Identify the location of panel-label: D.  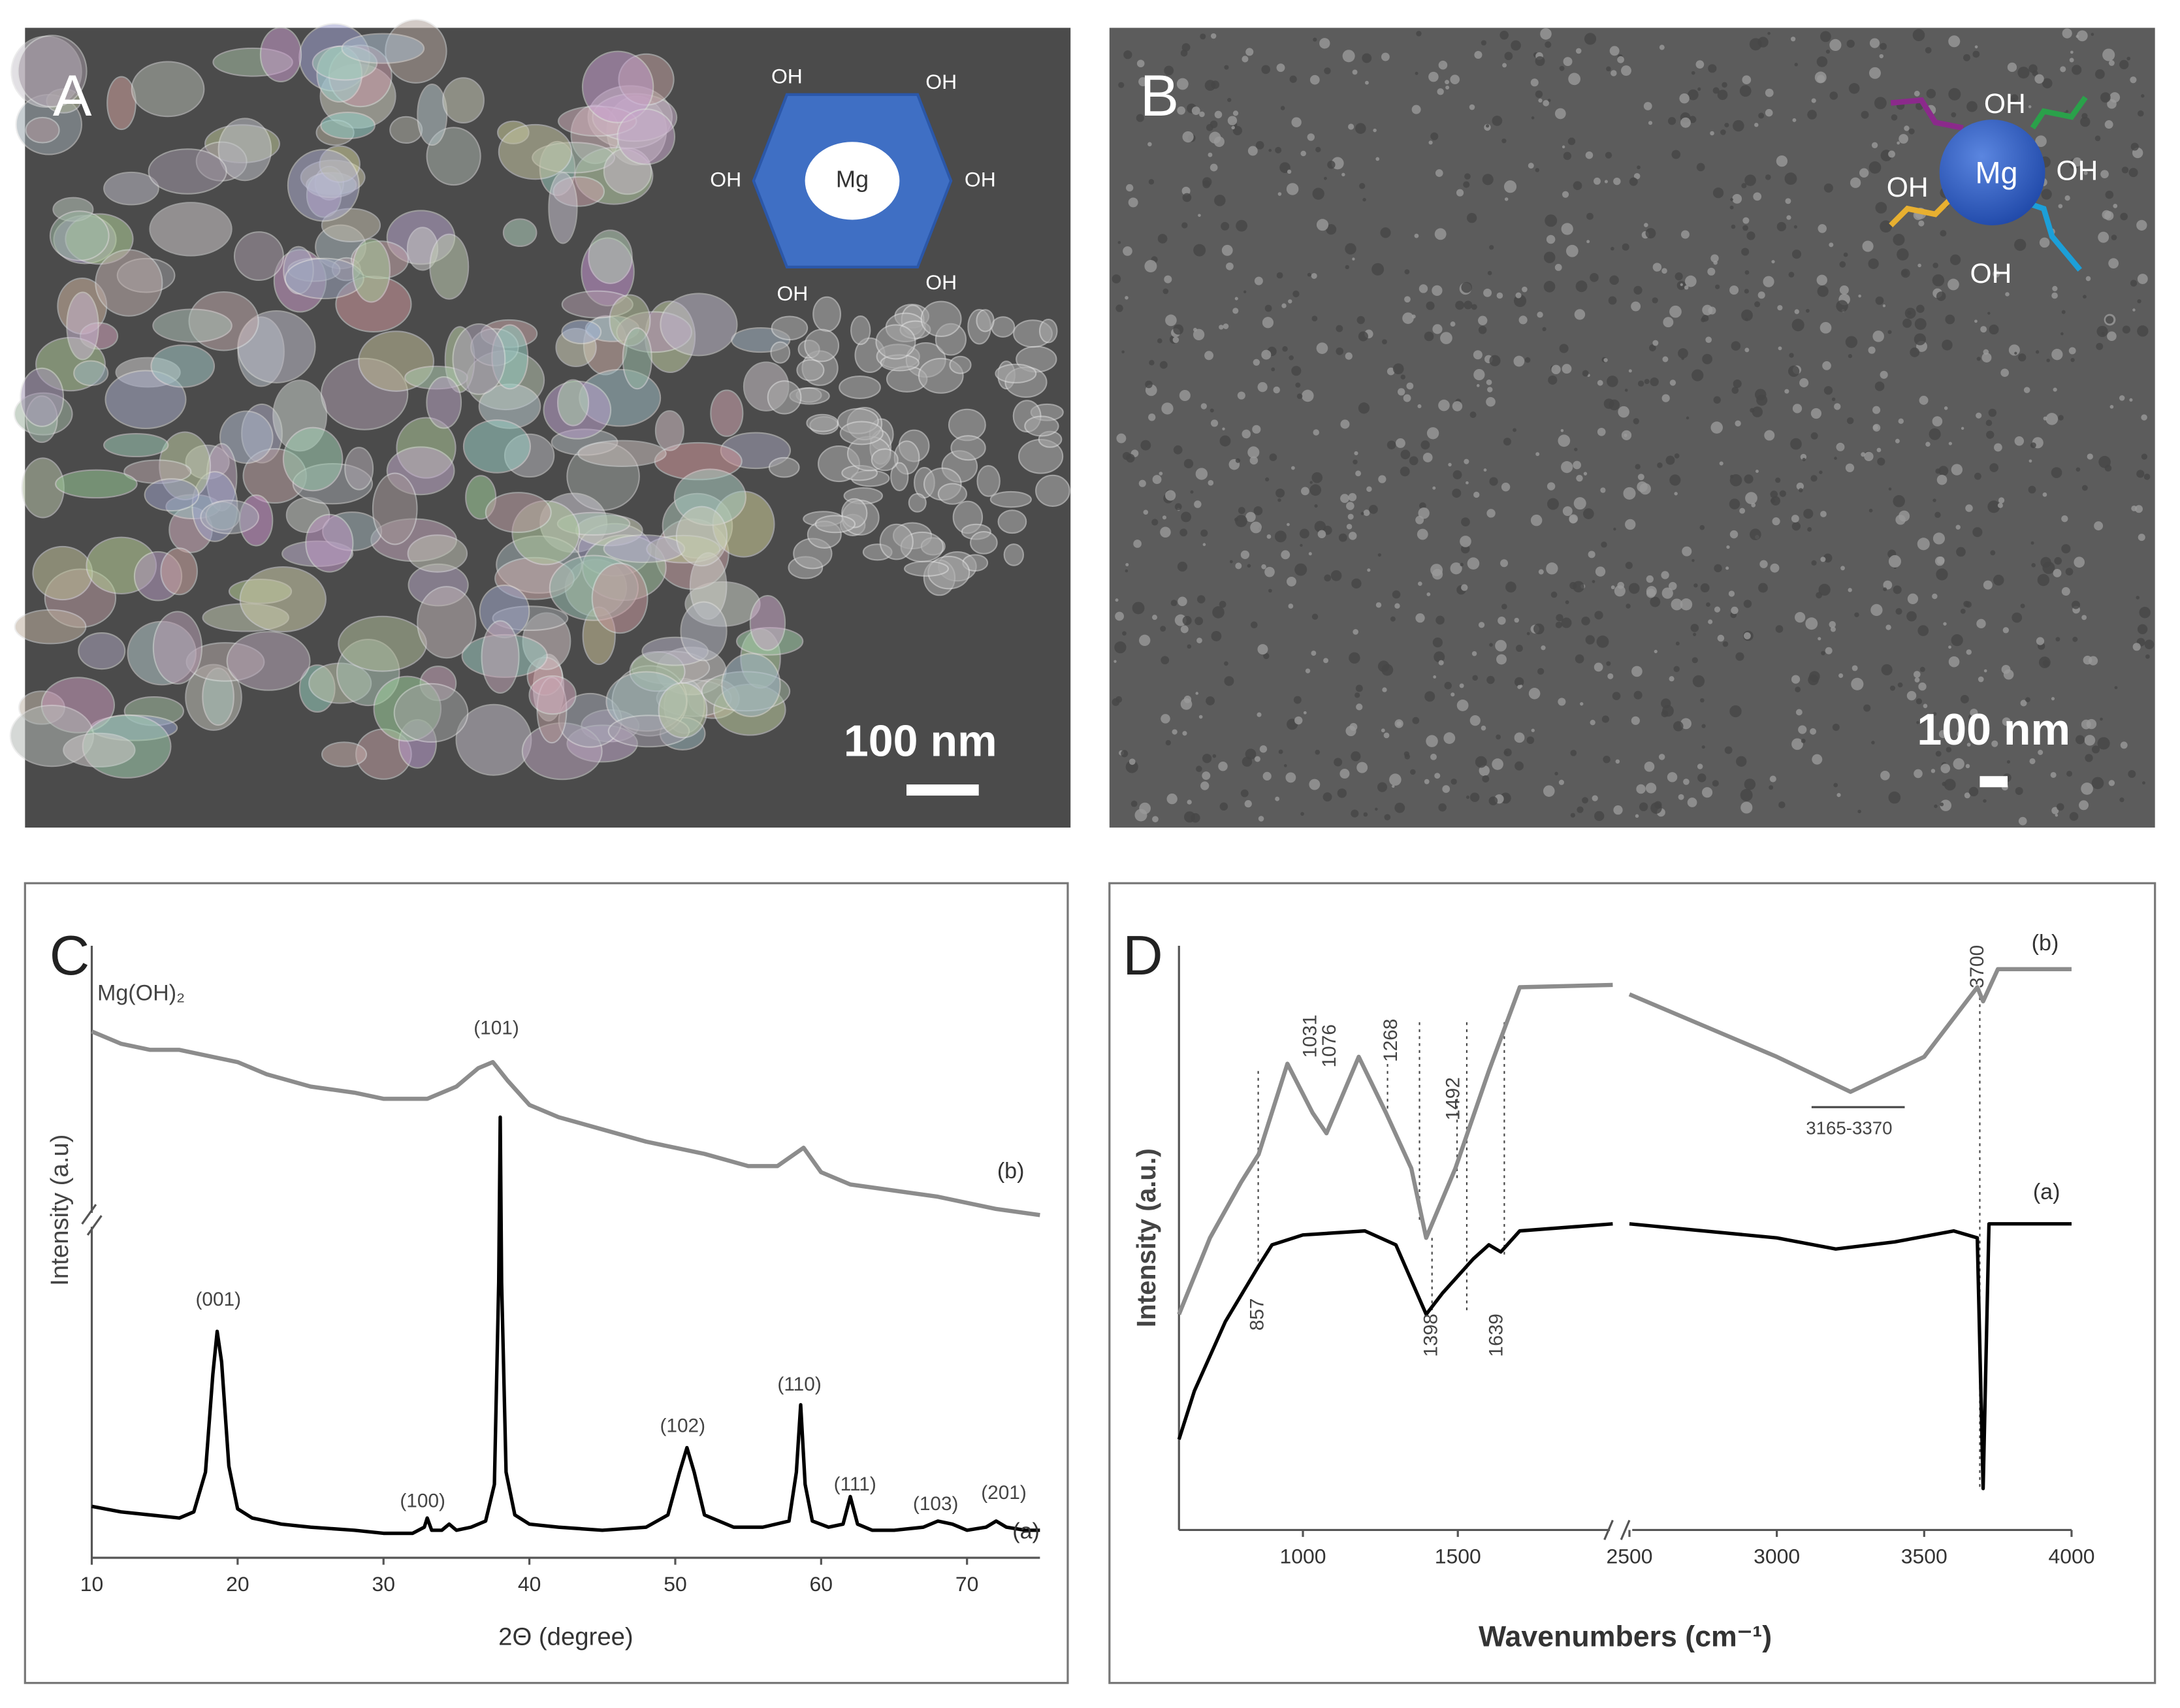
(1142, 956).